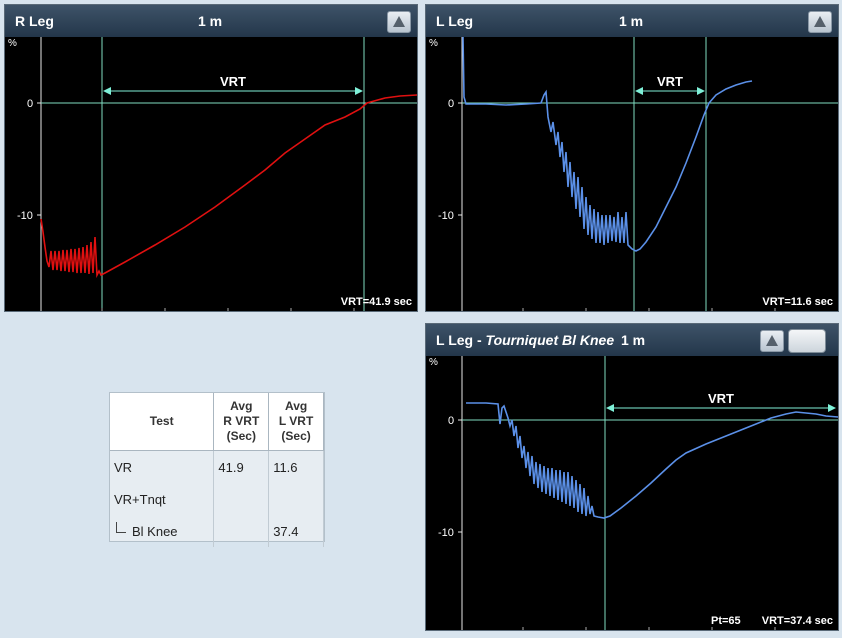  What do you see at coordinates (121, 527) in the screenshot?
I see `tree-elbow-icon` at bounding box center [121, 527].